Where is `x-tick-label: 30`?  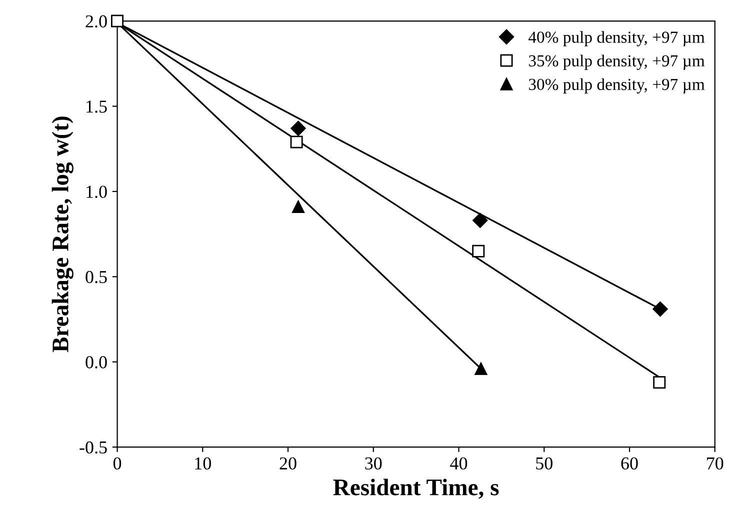 x-tick-label: 30 is located at coordinates (373, 463).